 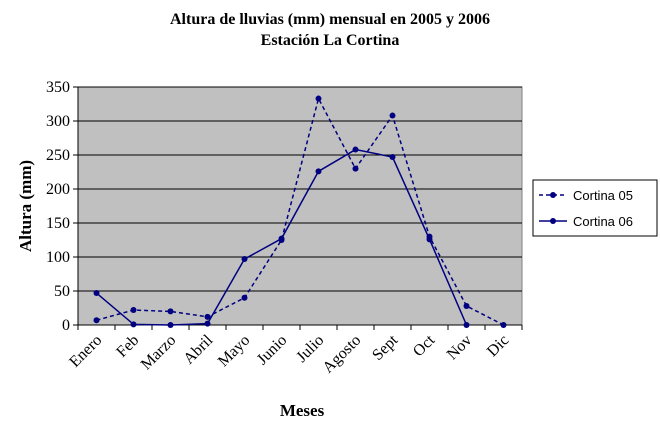 I want to click on y-tick-label: 350, so click(x=58, y=87).